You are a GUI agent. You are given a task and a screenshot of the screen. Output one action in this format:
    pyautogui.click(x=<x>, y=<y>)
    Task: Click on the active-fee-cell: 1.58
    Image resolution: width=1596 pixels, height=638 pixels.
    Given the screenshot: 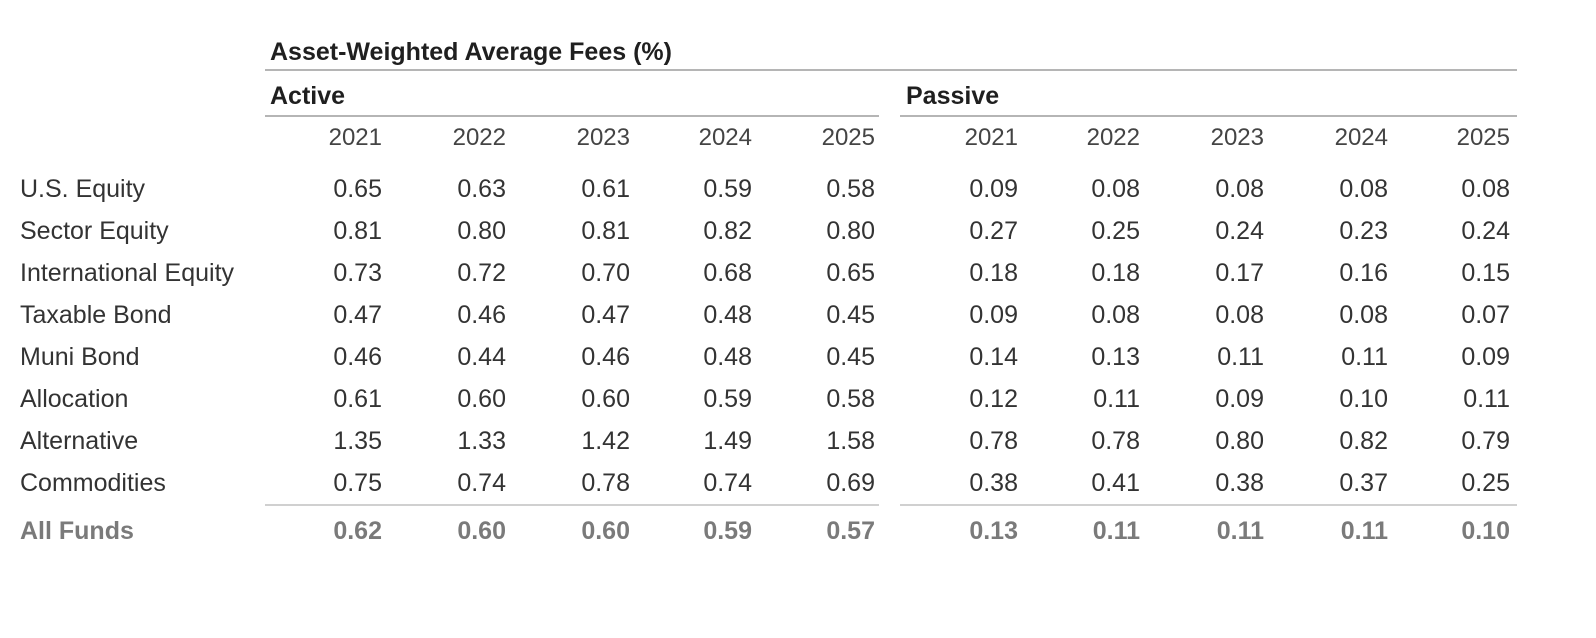 What is the action you would take?
    pyautogui.click(x=850, y=441)
    